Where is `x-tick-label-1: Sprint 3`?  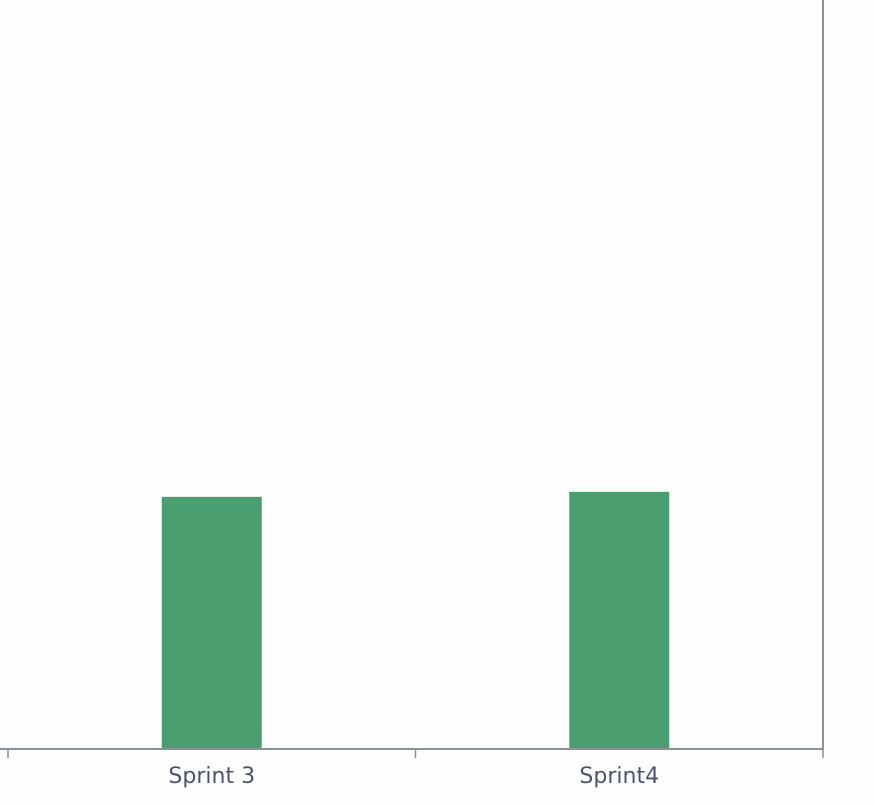
x-tick-label-1: Sprint 3 is located at coordinates (211, 776).